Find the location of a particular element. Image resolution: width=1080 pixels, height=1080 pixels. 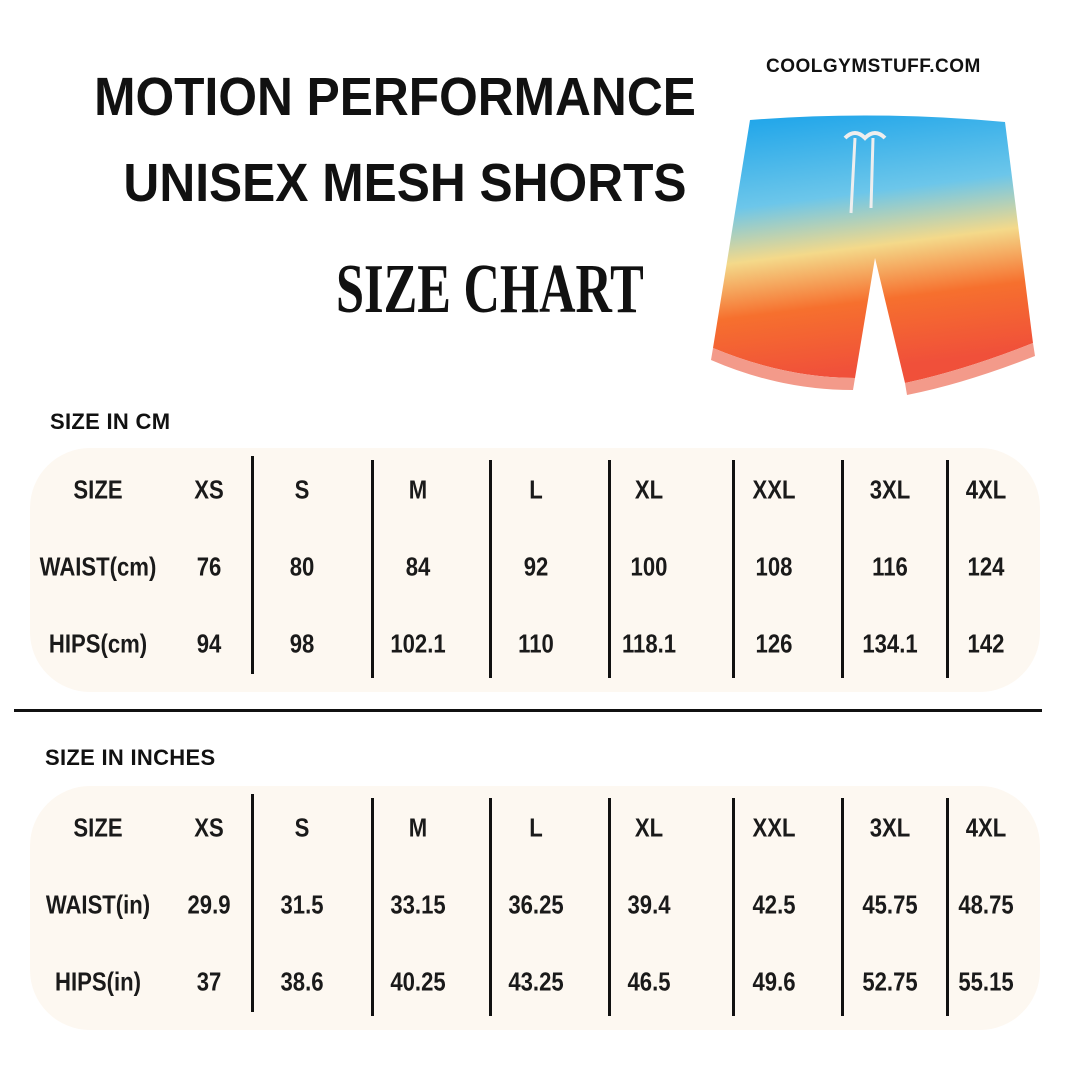

section-label-inches: SIZE IN INCHES is located at coordinates (130, 757).